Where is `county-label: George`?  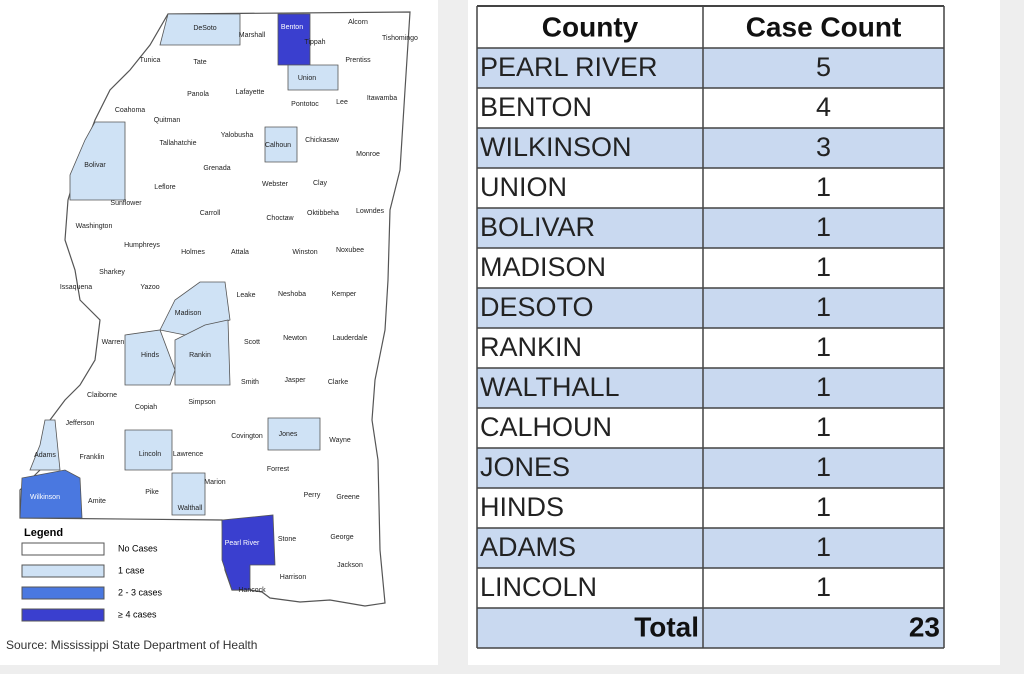
county-label: George is located at coordinates (341, 537).